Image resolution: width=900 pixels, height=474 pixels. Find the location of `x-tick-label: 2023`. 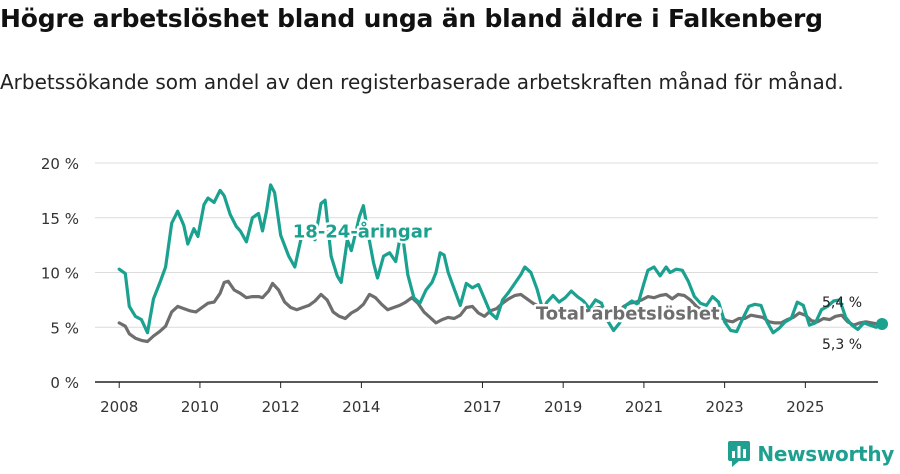

x-tick-label: 2023 is located at coordinates (725, 407).